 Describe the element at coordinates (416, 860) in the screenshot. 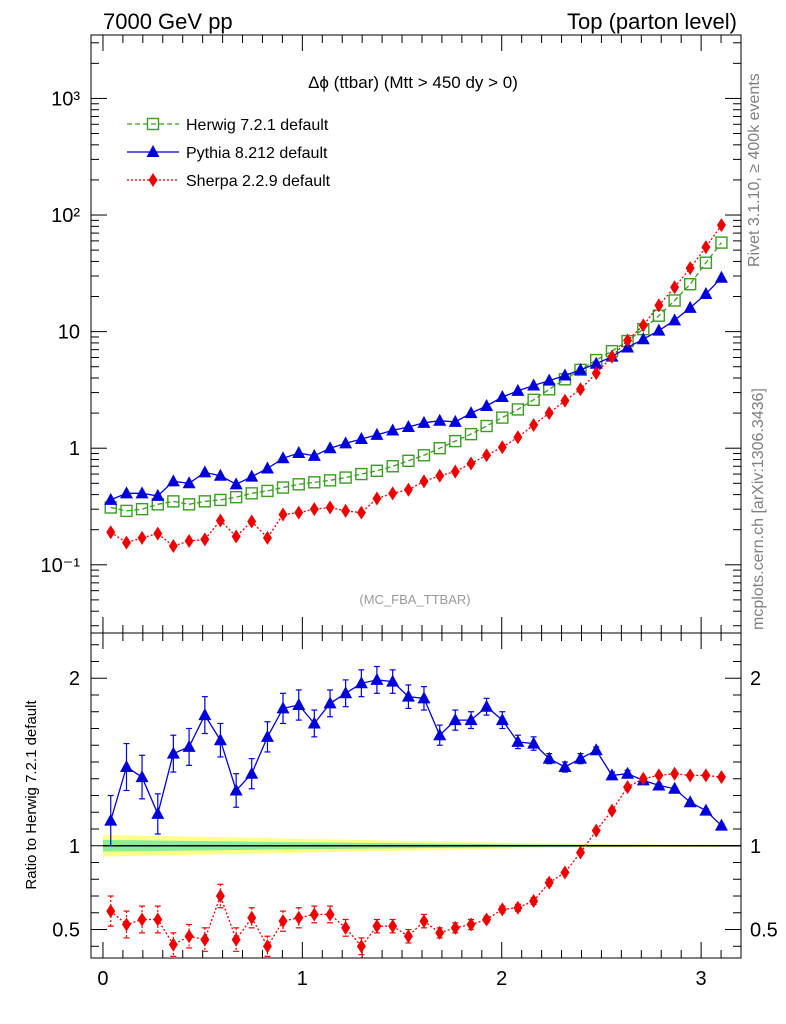

I see `ratio-line-sherpa` at that location.